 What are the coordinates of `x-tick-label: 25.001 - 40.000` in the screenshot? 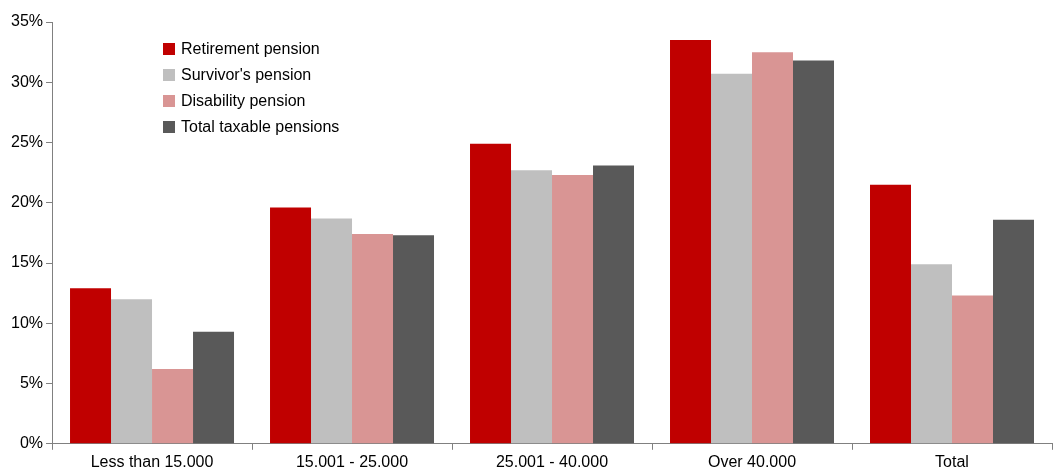 It's located at (552, 461).